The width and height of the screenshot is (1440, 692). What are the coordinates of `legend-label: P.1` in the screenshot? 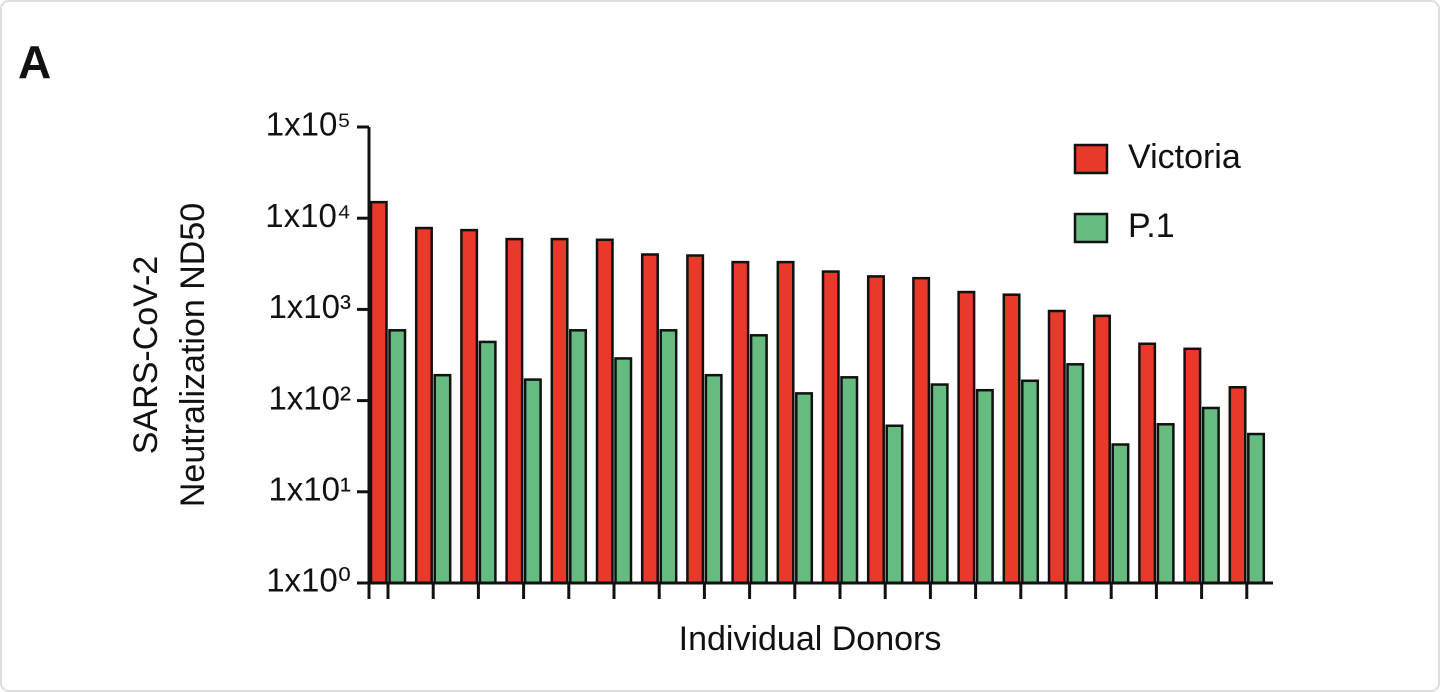 It's located at (1151, 226).